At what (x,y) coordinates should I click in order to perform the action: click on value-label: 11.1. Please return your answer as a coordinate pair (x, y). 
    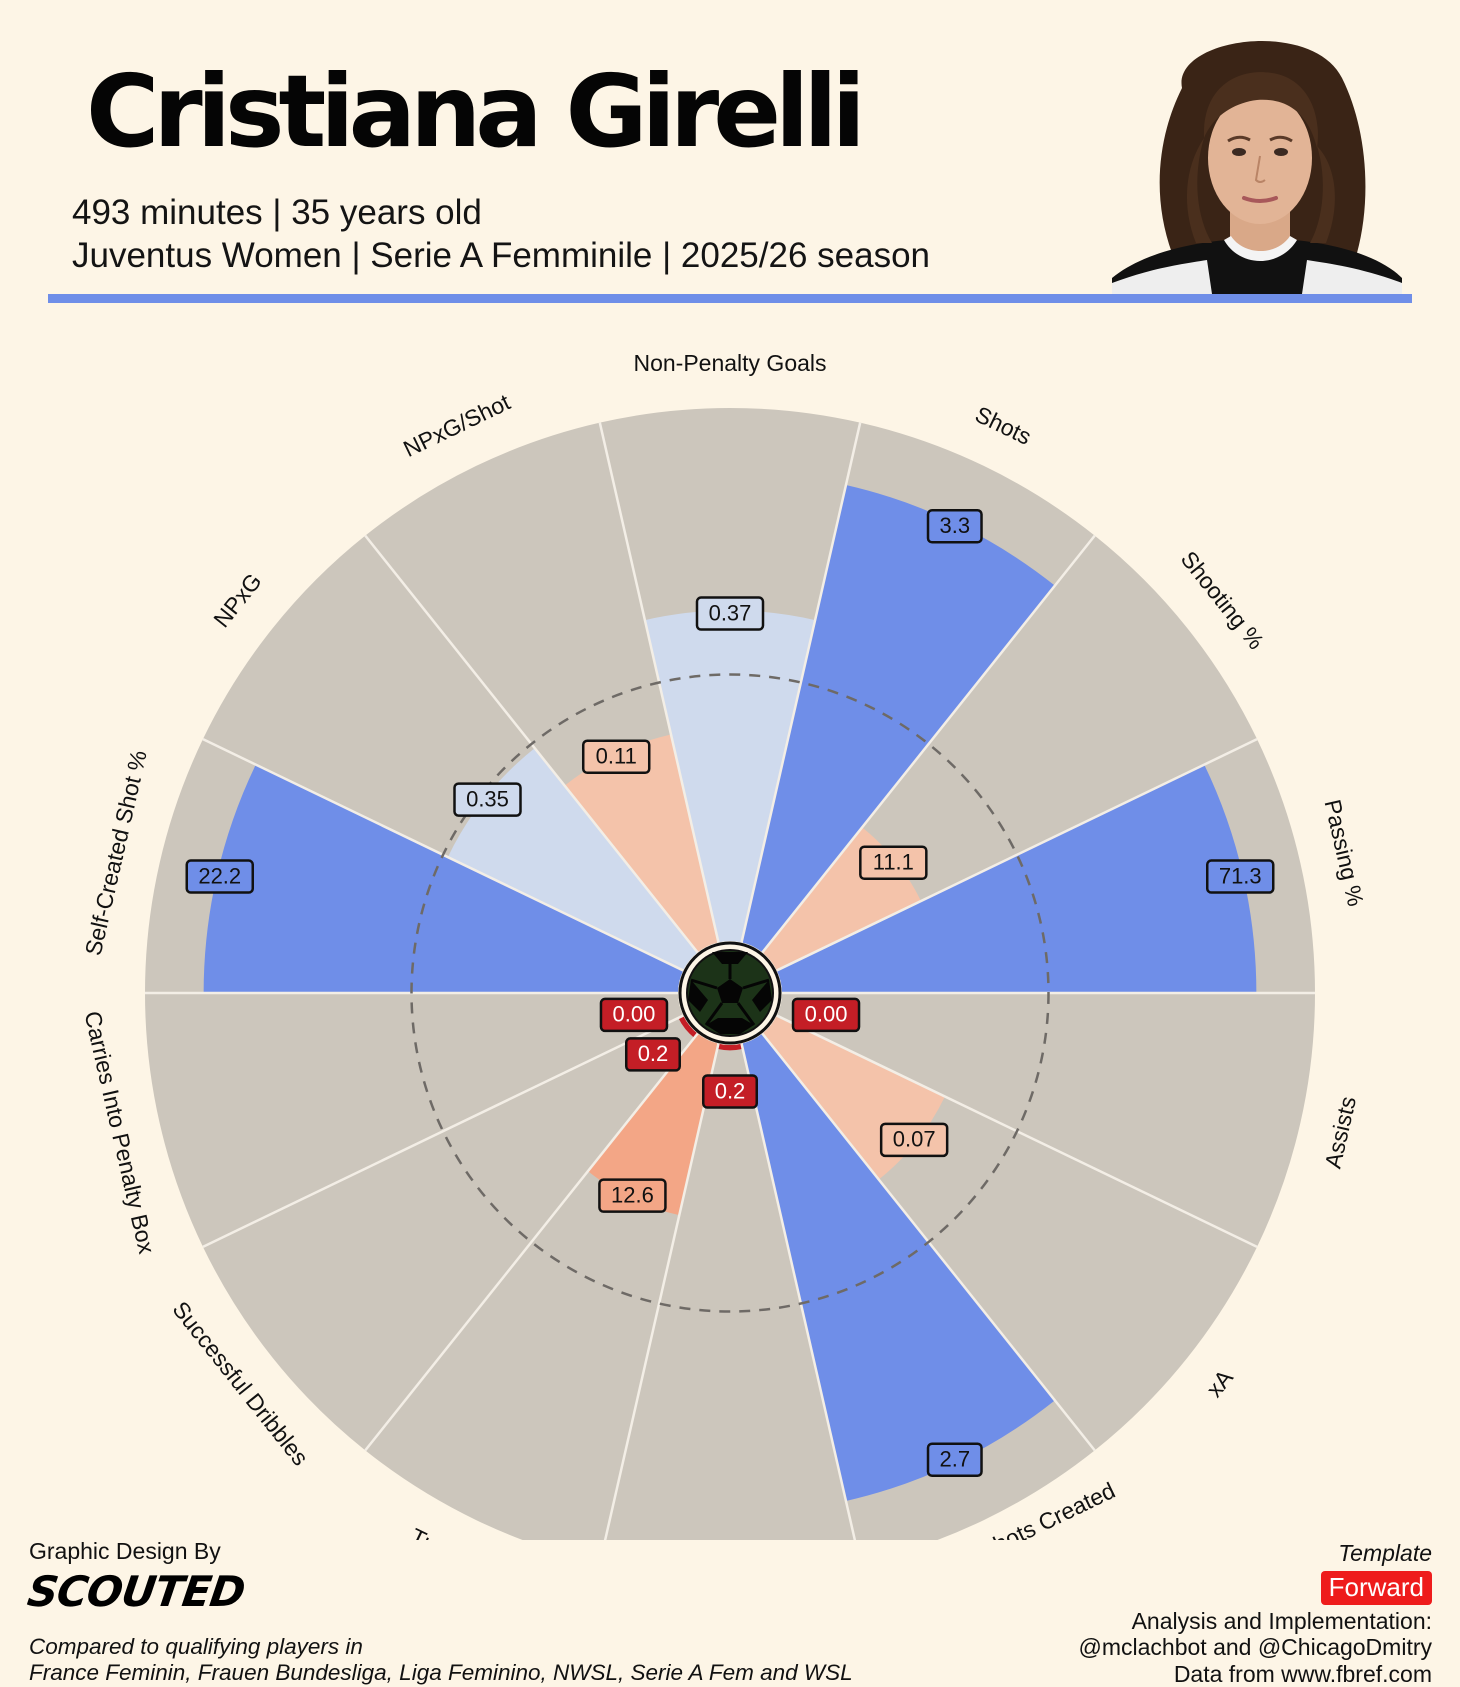
    Looking at the image, I should click on (893, 862).